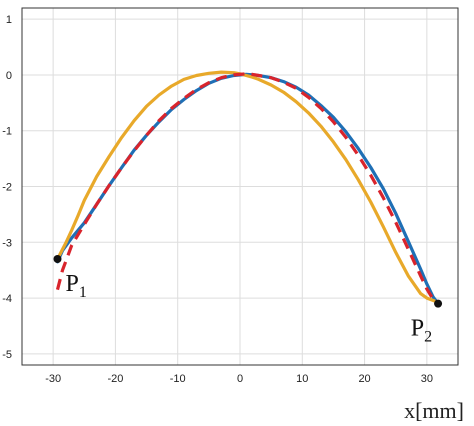  I want to click on x-tick-label: 20, so click(364, 379).